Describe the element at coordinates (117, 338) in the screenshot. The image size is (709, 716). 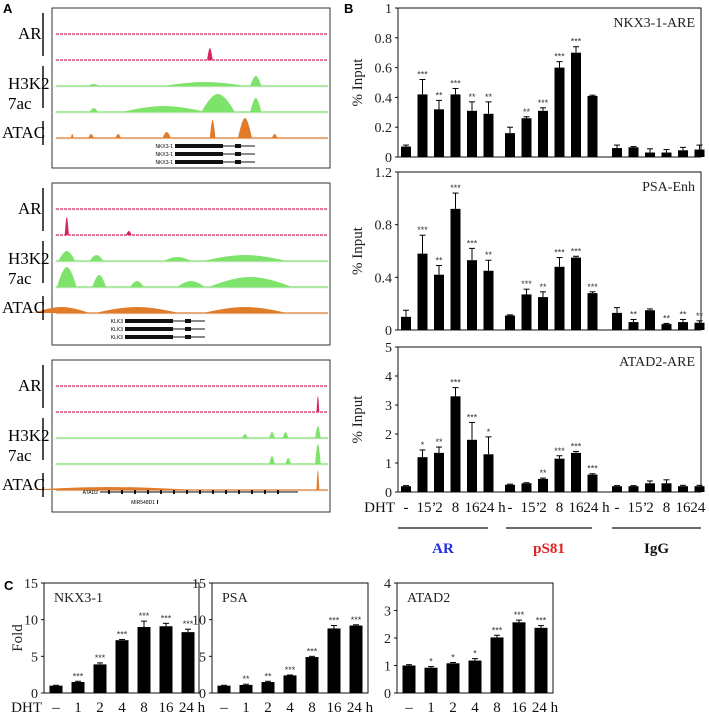
I see `gene-name: KLK3` at that location.